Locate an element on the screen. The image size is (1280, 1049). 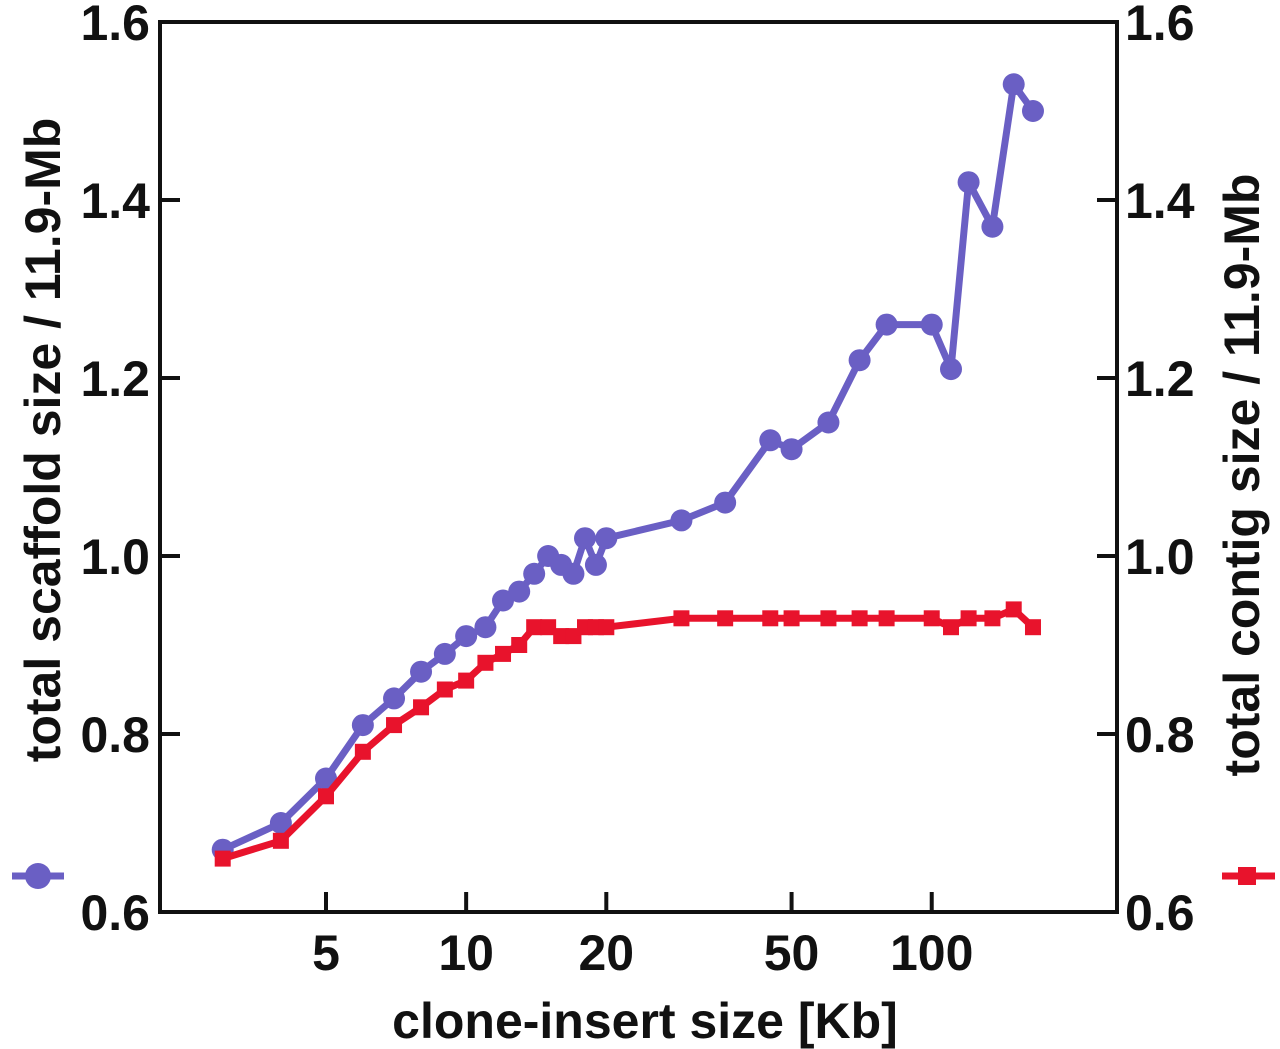
x-tick-label: 5 is located at coordinates (326, 953).